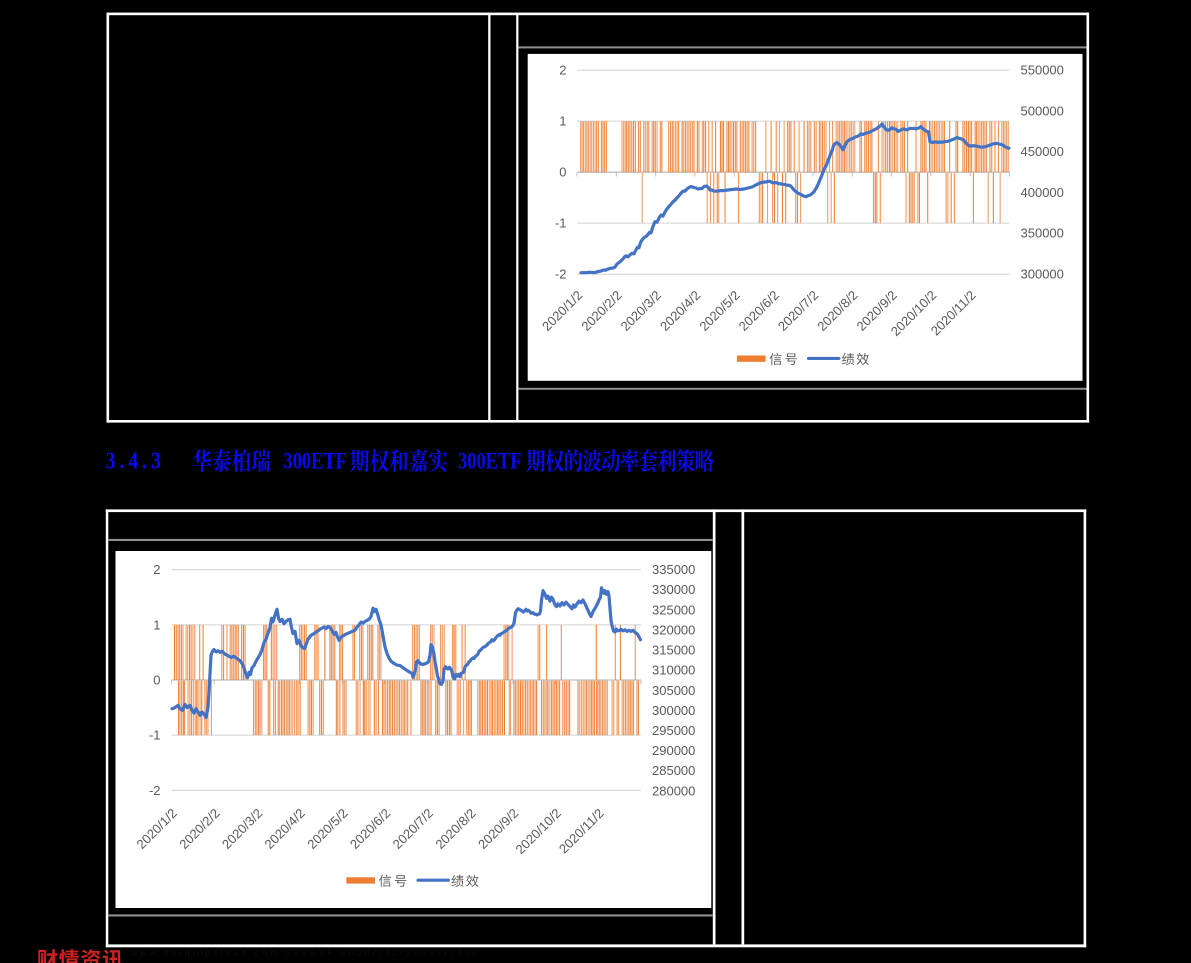 The height and width of the screenshot is (963, 1191). I want to click on svg-text: 305000, so click(673, 690).